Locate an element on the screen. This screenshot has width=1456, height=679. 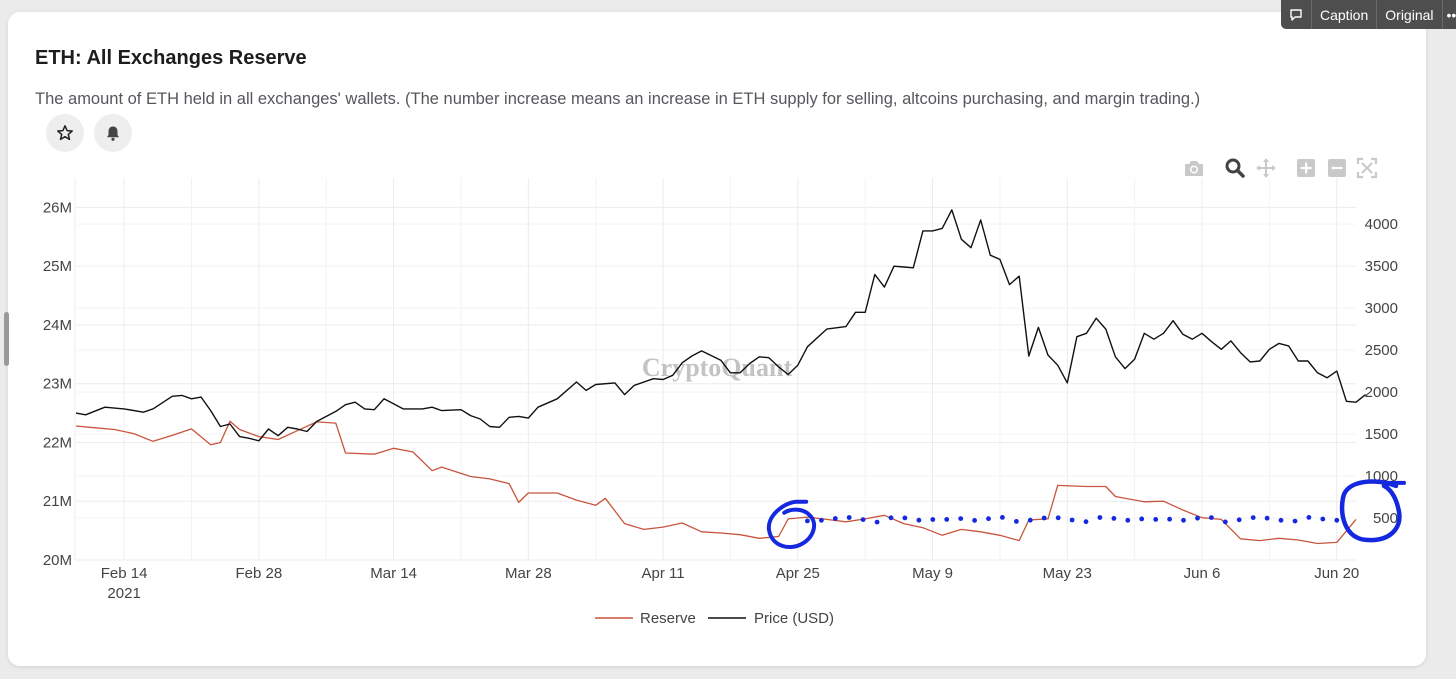
x-tick-label: May 23 is located at coordinates (1067, 573).